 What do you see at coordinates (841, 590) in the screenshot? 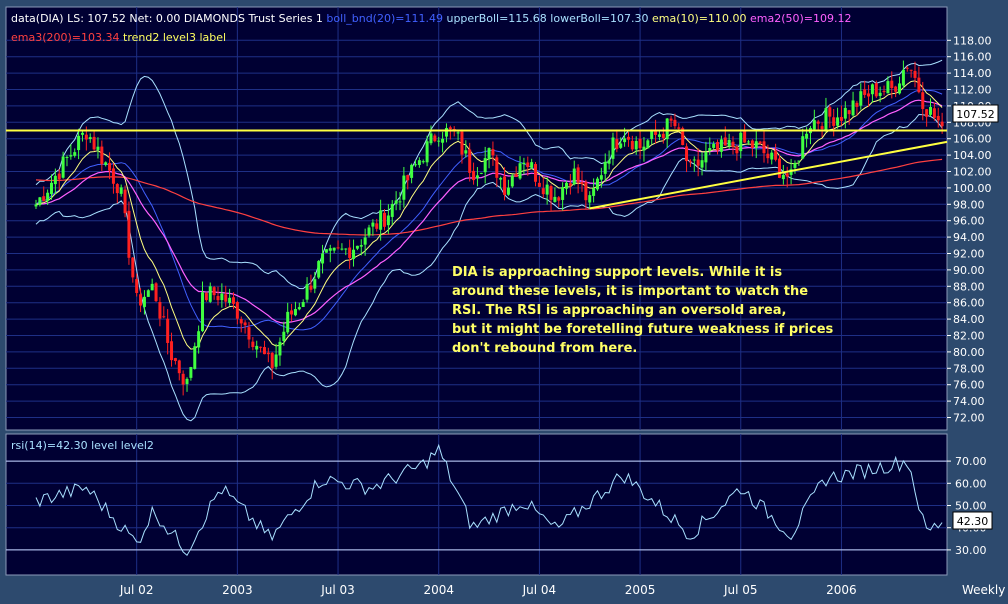
I see `x-tick-label: 2006` at bounding box center [841, 590].